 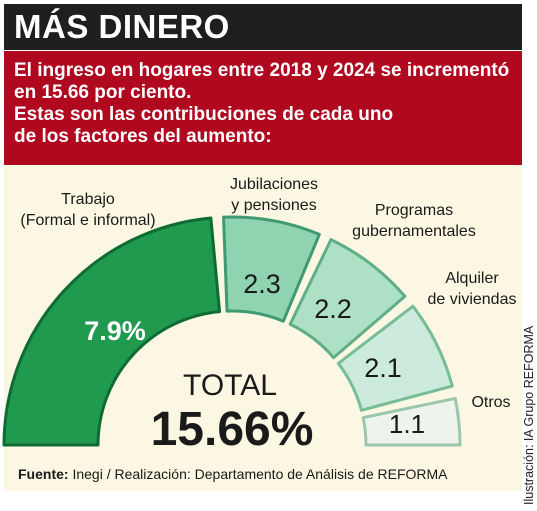 I want to click on intro-line-3: Estas son las contribuciones de cada uno, so click(x=204, y=114).